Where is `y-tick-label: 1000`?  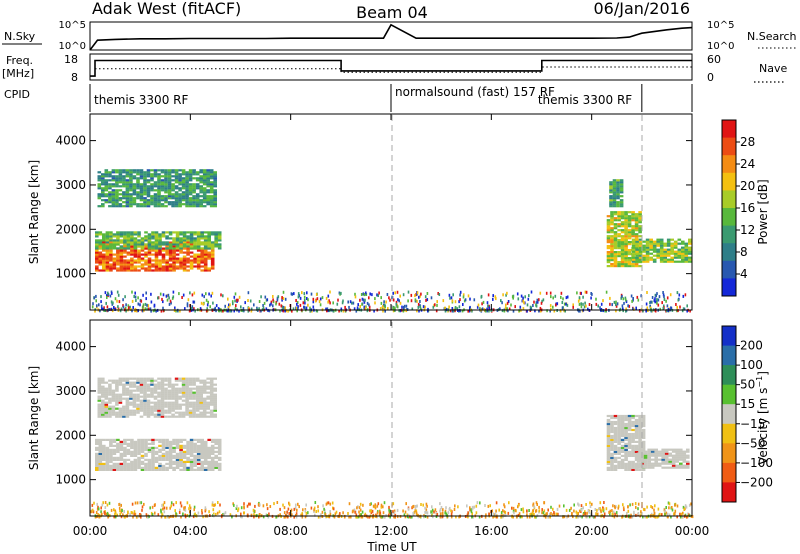 y-tick-label: 1000 is located at coordinates (70, 480).